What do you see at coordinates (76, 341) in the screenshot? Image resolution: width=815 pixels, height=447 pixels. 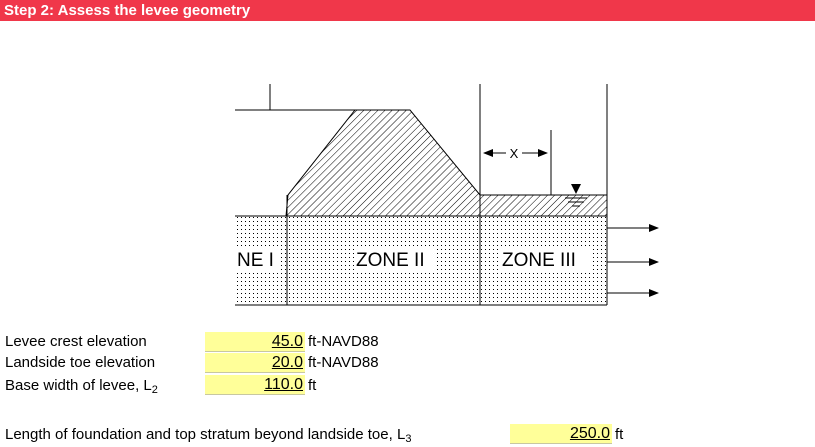 I see `crest-elevation-label: Levee crest elevation` at bounding box center [76, 341].